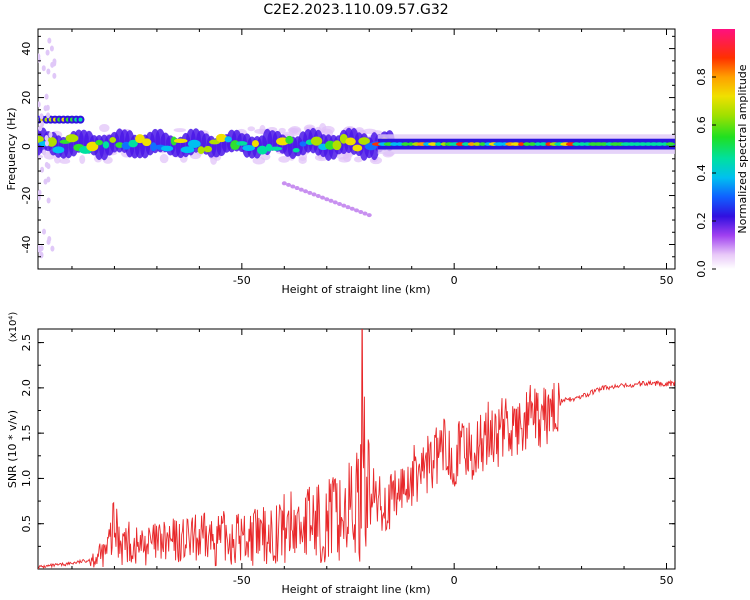 The width and height of the screenshot is (750, 600). I want to click on figure-title: C2E2.2023.110.09.57.G32, so click(355, 10).